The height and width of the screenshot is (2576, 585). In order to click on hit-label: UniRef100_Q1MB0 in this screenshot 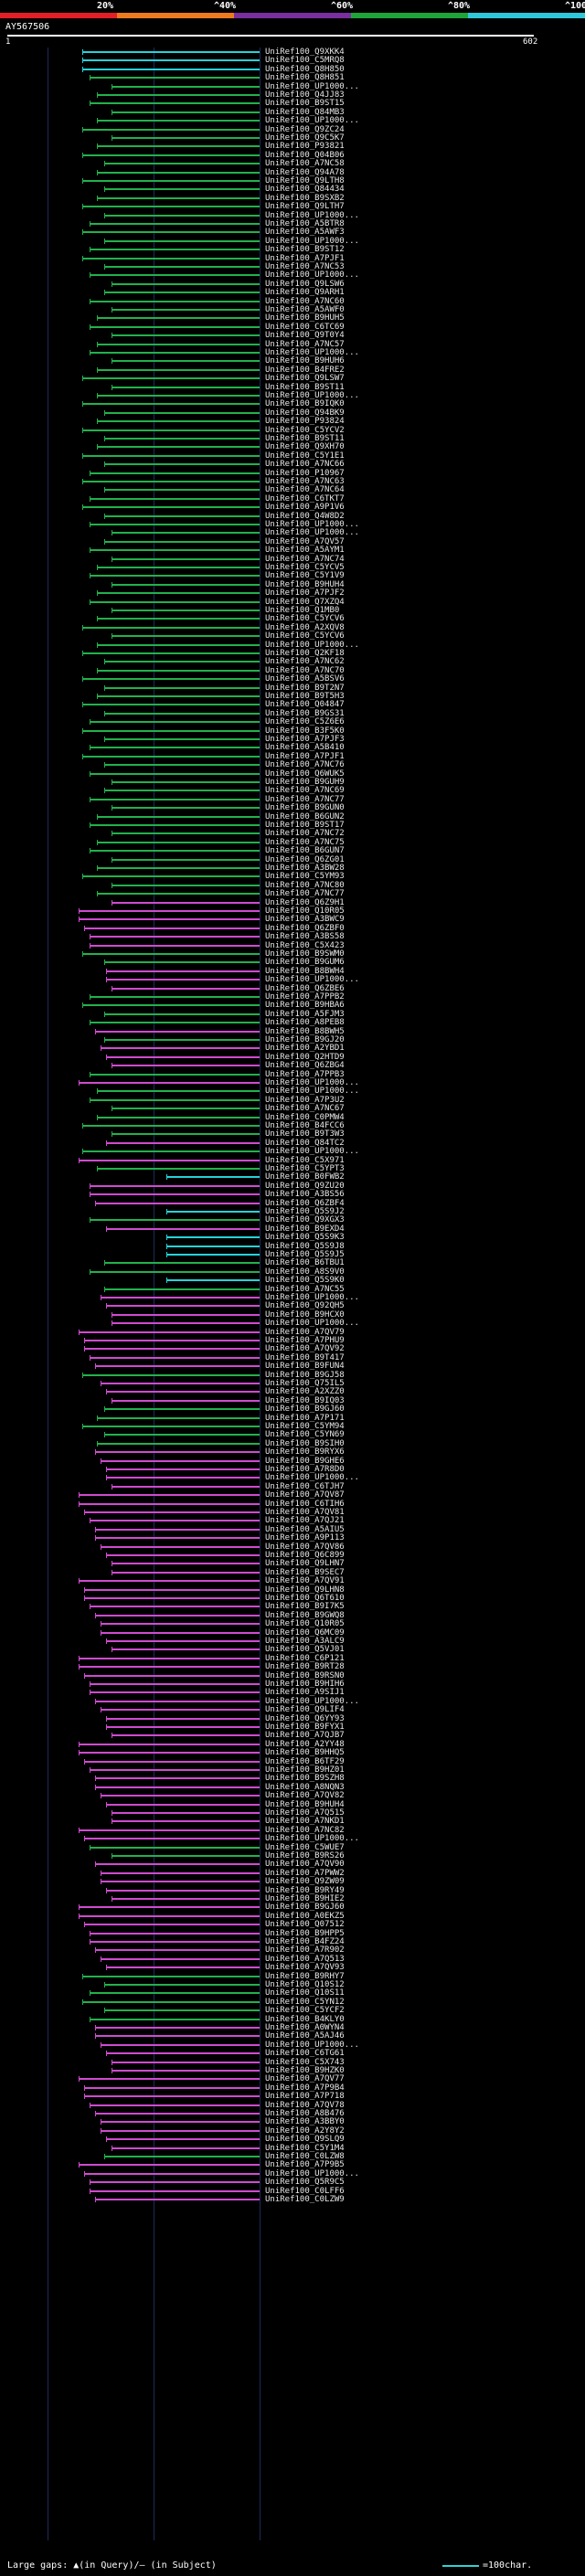, I will do `click(302, 610)`.